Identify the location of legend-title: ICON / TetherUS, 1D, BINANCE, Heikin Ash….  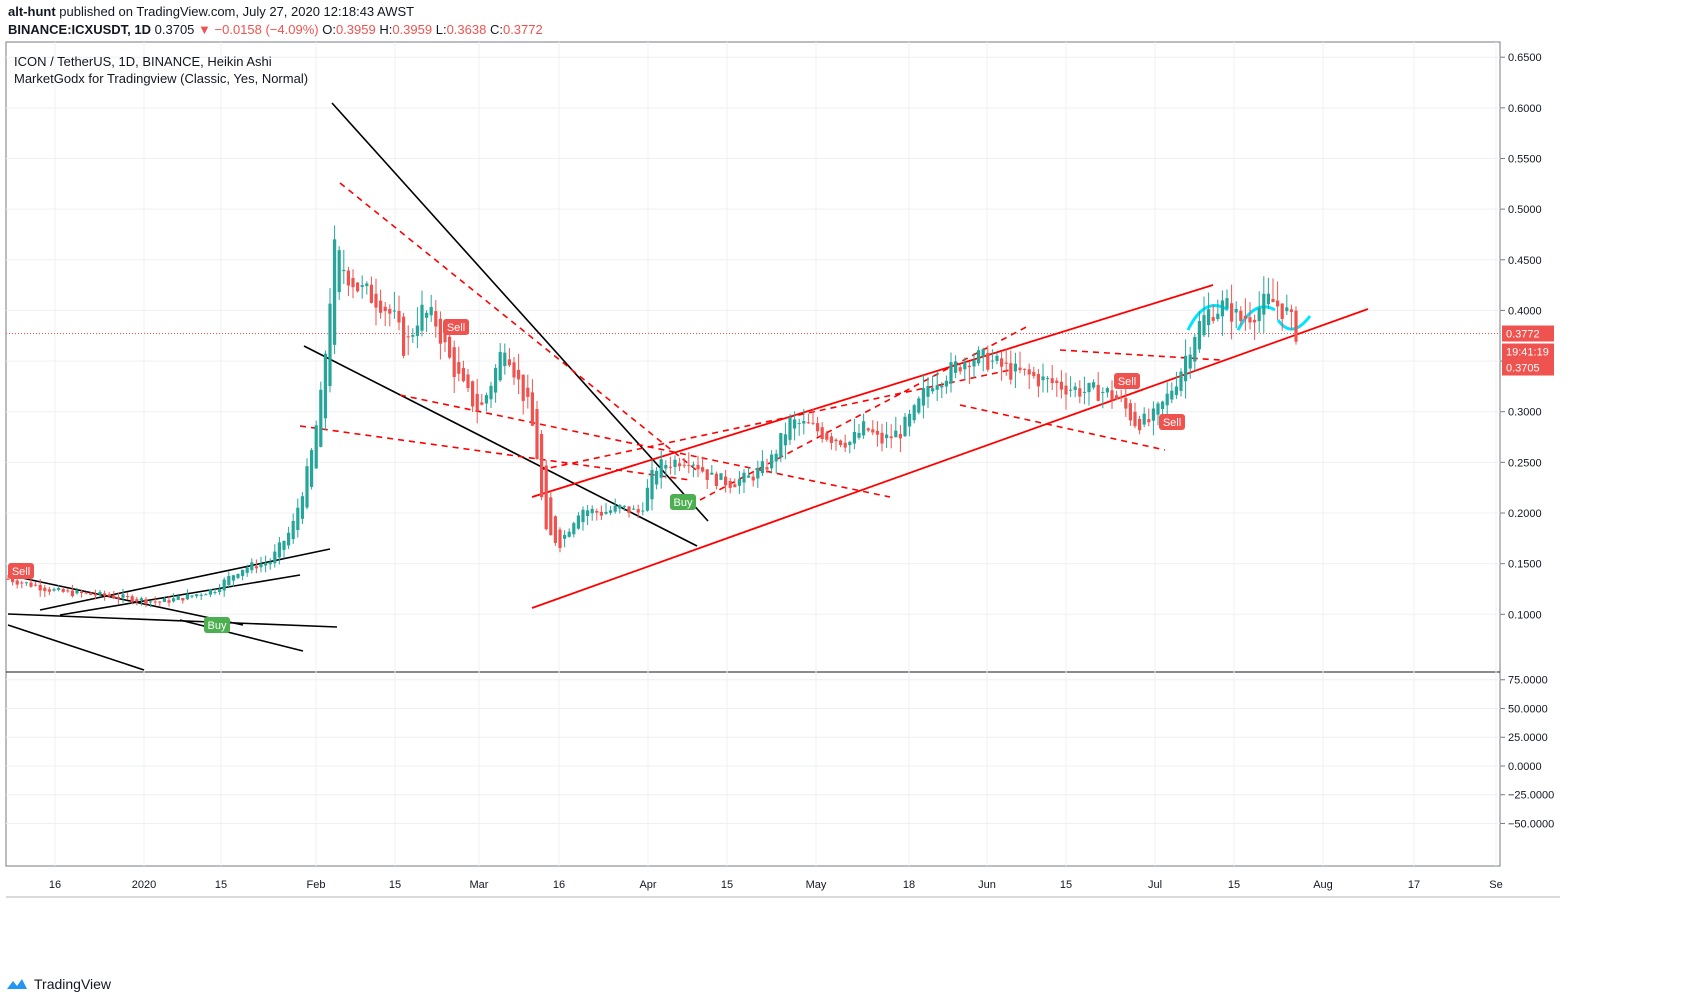
(143, 61).